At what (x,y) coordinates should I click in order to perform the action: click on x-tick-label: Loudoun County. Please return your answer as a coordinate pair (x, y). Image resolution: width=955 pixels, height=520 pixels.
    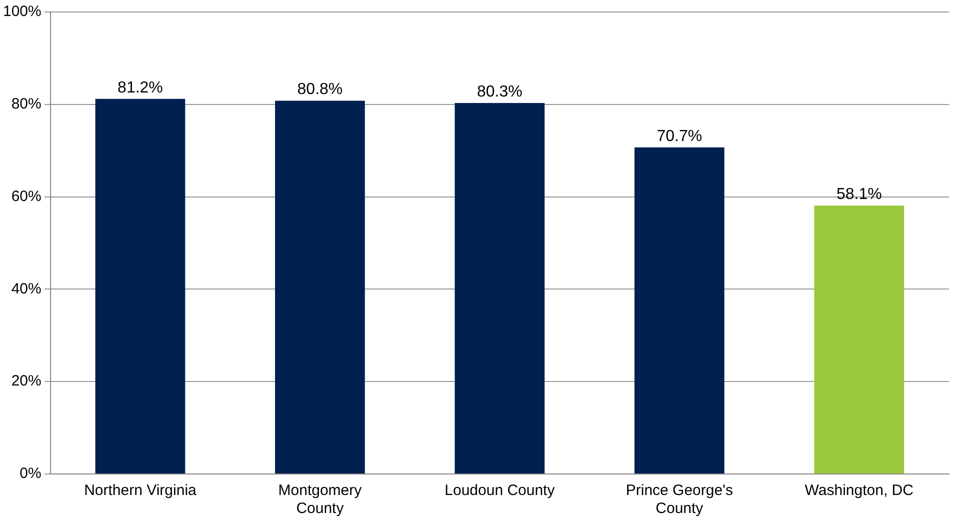
    Looking at the image, I should click on (500, 491).